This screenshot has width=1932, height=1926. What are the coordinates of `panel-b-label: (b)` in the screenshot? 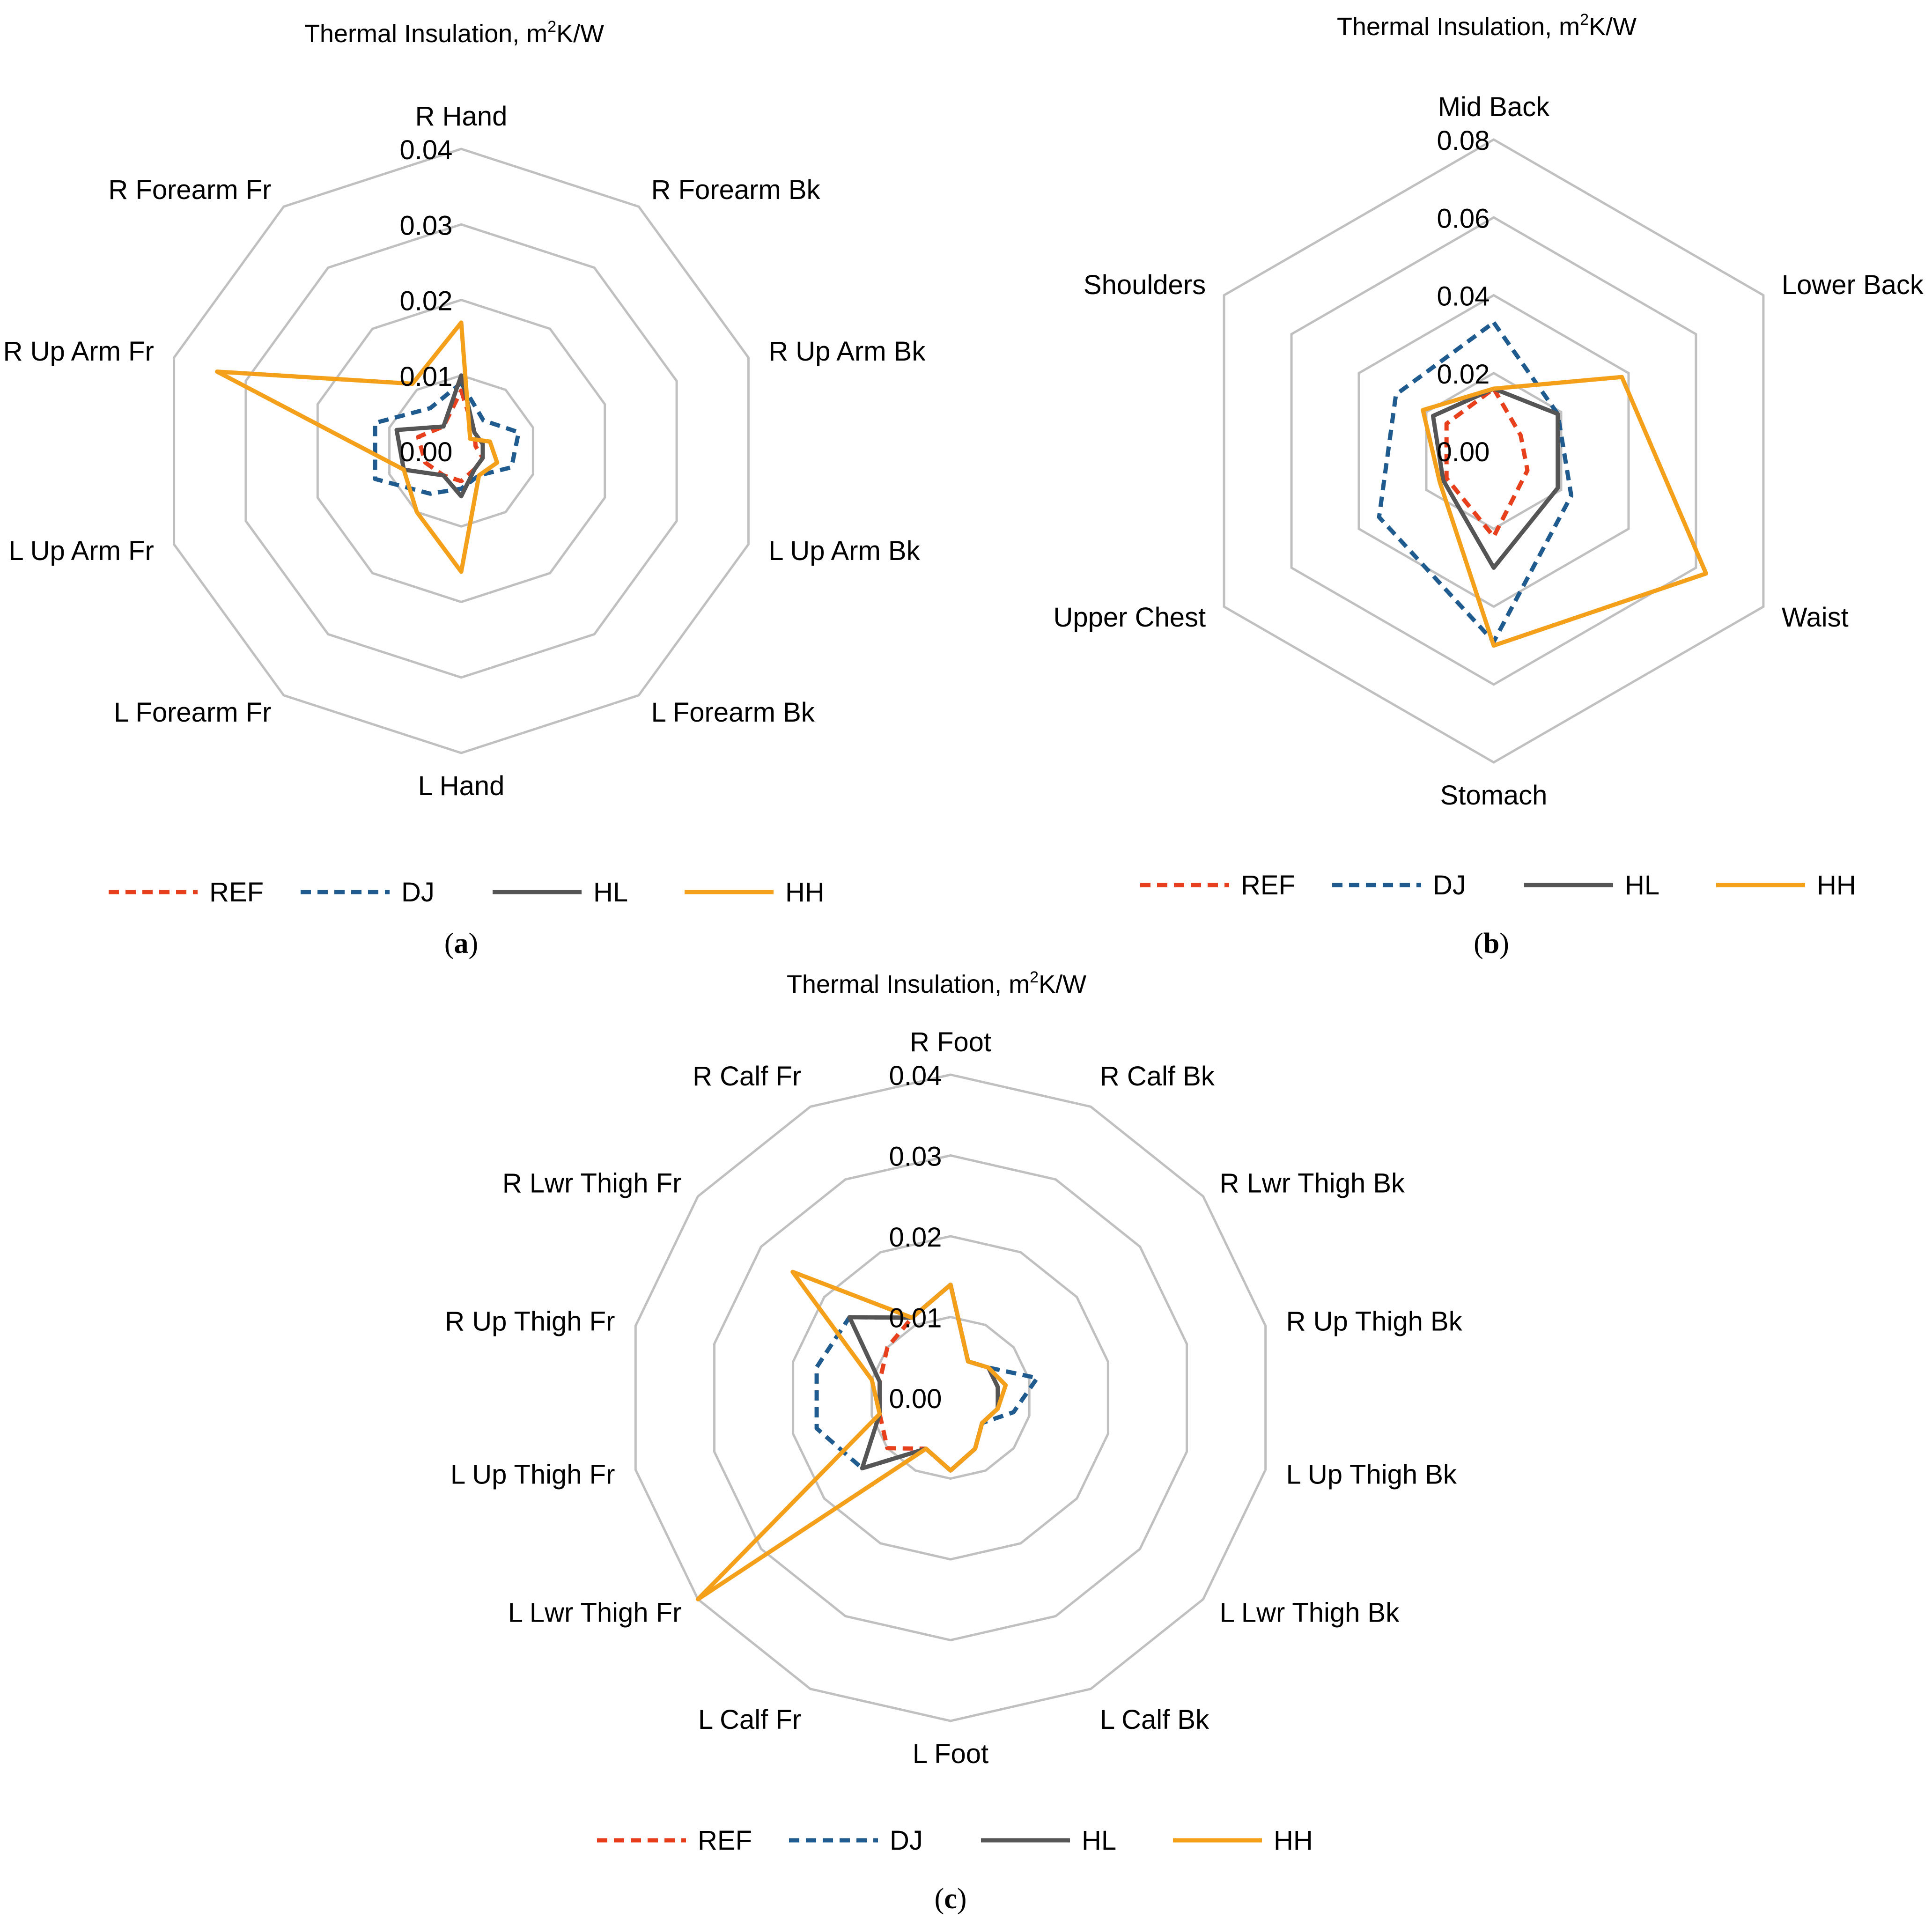 It's located at (1491, 943).